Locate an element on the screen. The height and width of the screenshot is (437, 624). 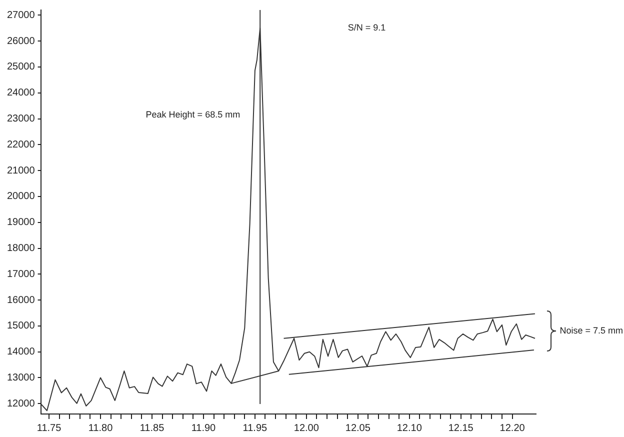
y-tick-label: 23000 is located at coordinates (21, 119).